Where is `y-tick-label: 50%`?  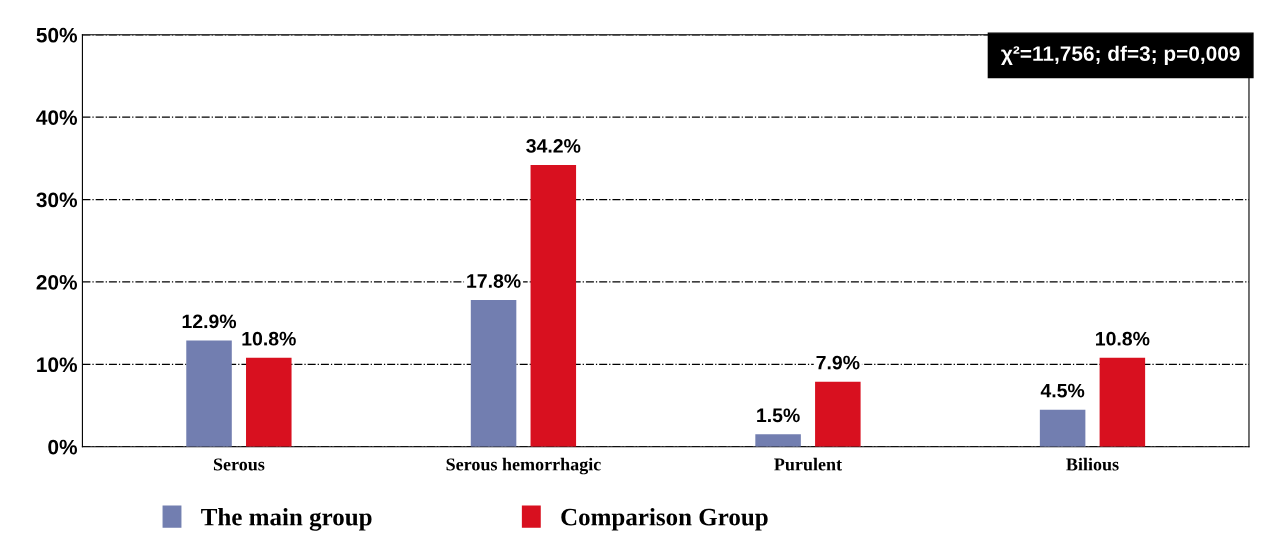
y-tick-label: 50% is located at coordinates (57, 35).